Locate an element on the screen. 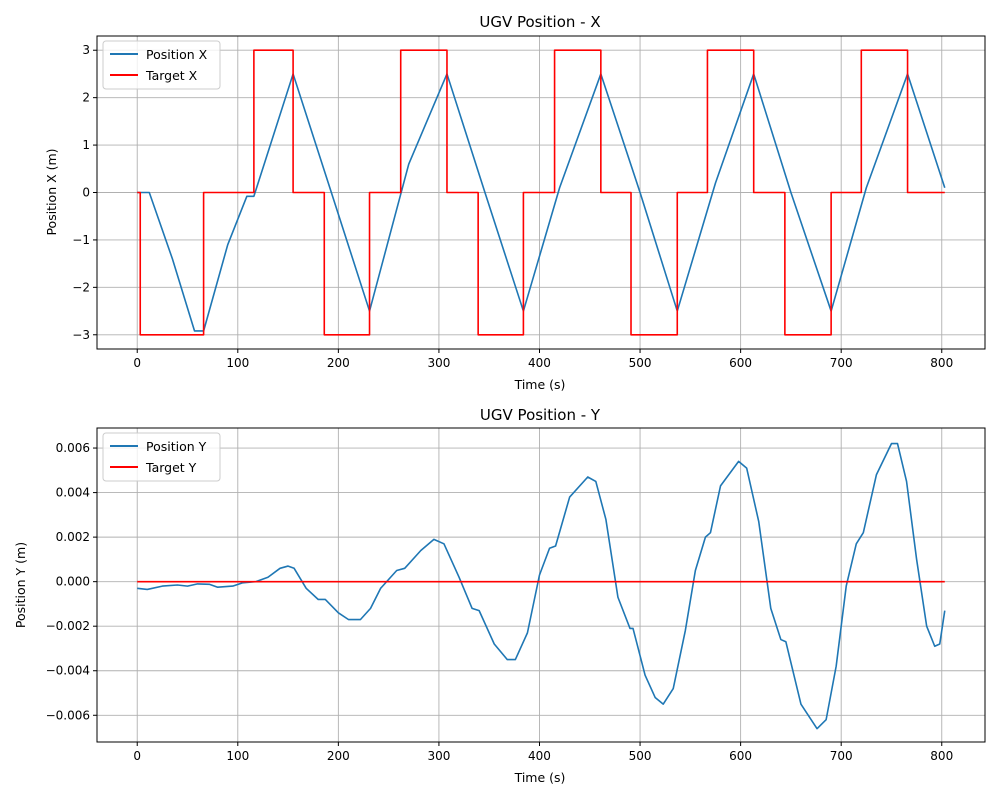 Image resolution: width=1000 pixels, height=804 pixels. y-tick-label: −0.004 is located at coordinates (68, 671).